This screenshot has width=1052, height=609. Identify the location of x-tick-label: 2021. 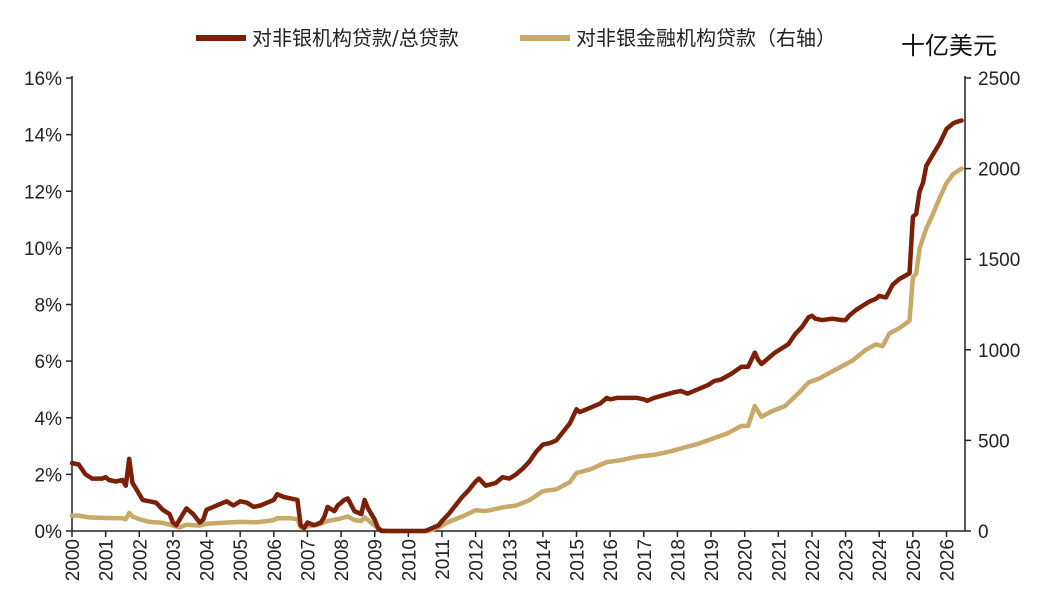
(779, 560).